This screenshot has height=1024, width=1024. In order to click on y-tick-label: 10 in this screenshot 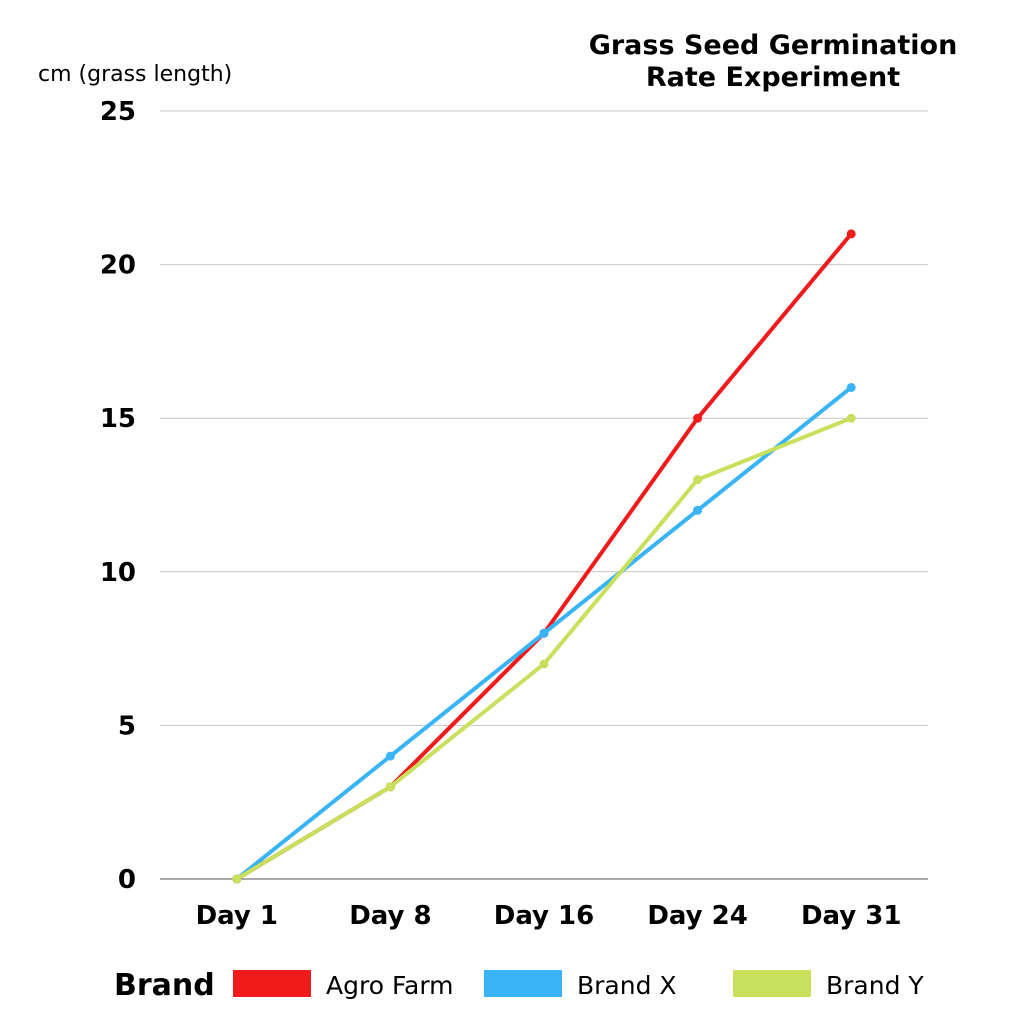, I will do `click(118, 573)`.